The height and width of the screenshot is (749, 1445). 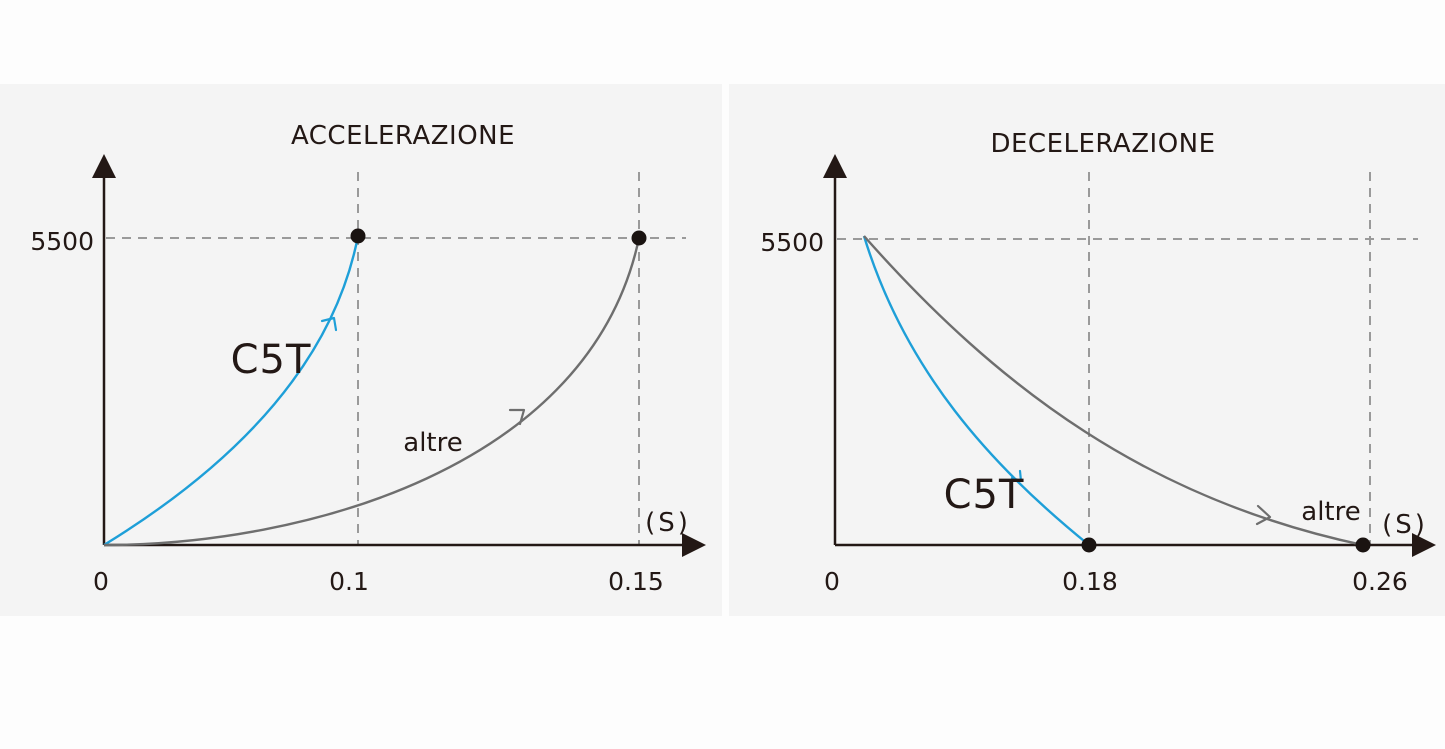 I want to click on deceleration-y-tick-5500: 5500, so click(x=792, y=242).